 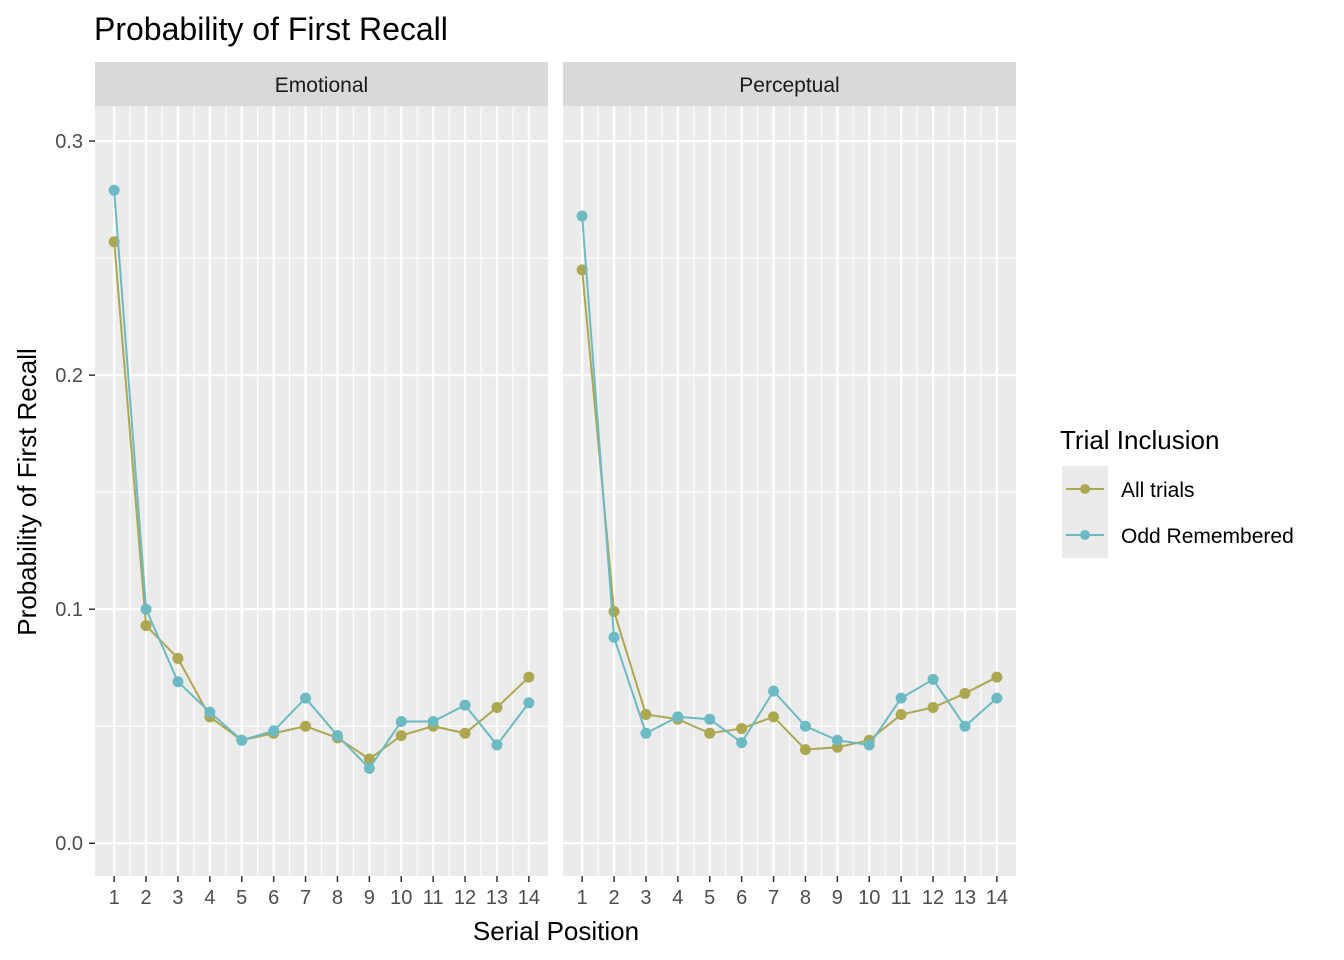 I want to click on legend-key-background, so click(x=1085, y=512).